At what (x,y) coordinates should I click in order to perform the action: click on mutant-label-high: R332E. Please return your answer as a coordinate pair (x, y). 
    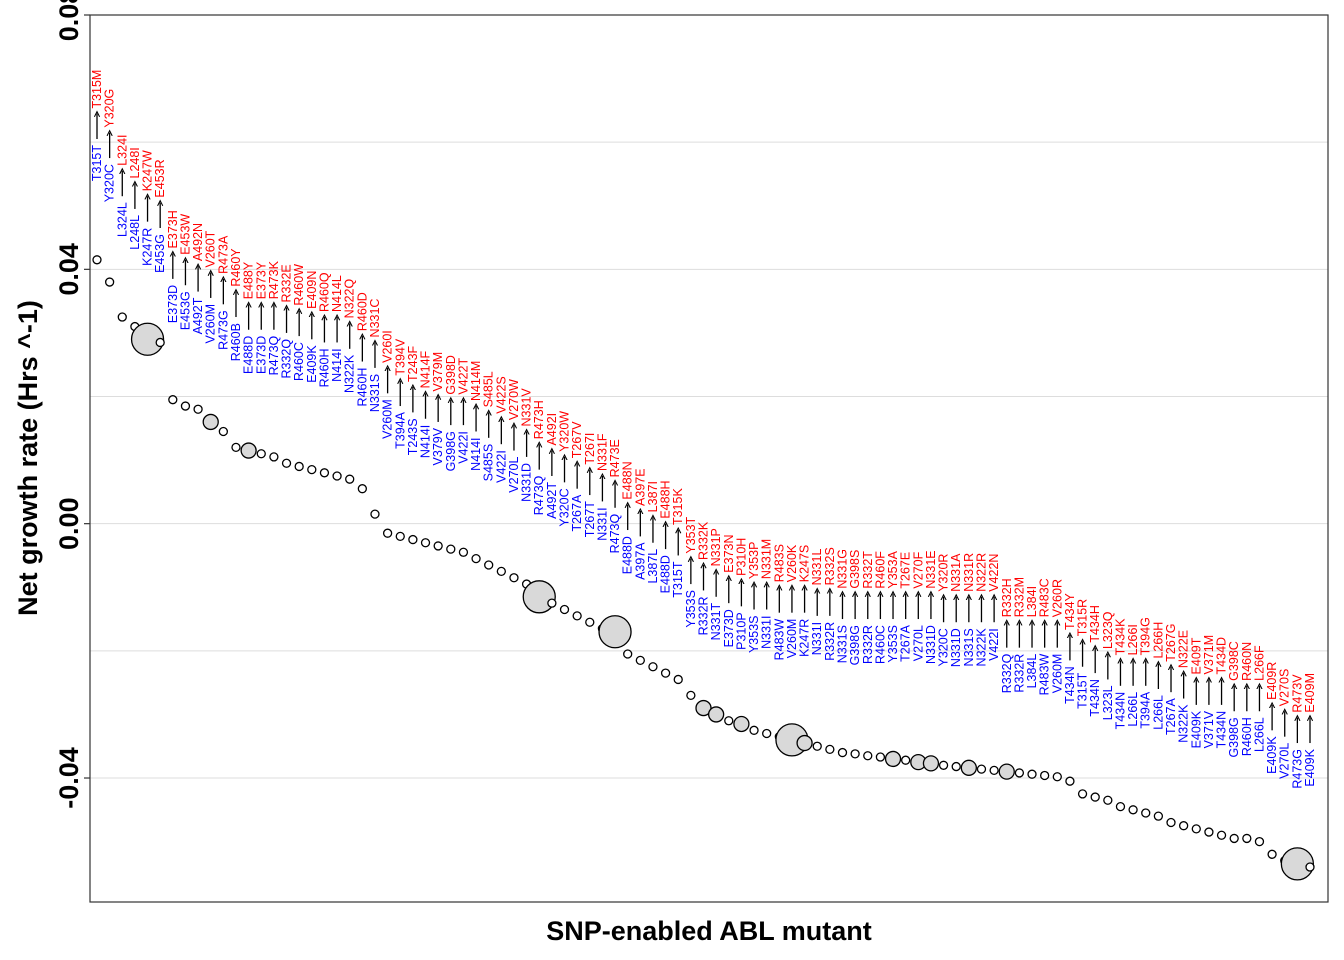
    Looking at the image, I should click on (287, 283).